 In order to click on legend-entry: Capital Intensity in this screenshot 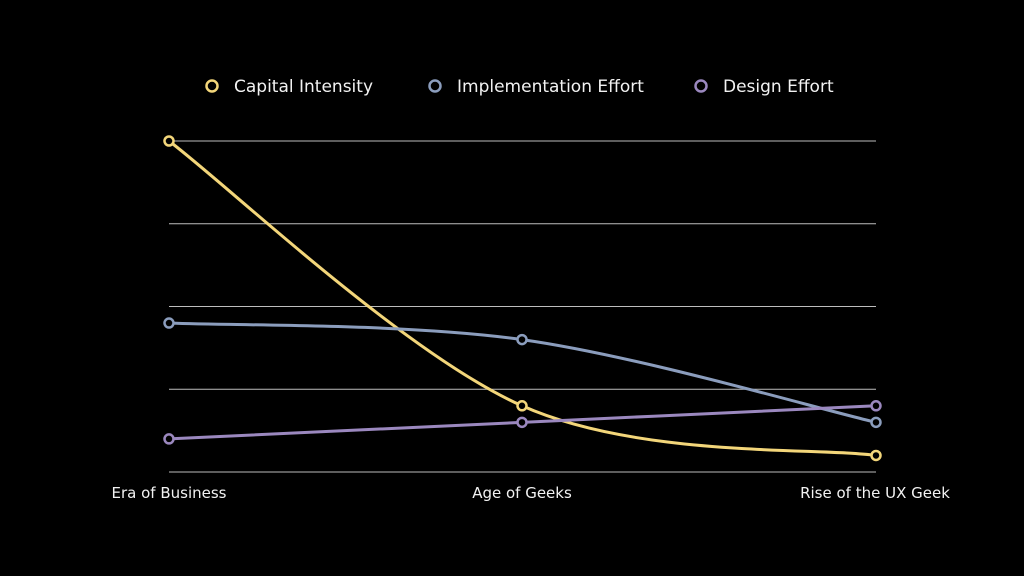, I will do `click(289, 87)`.